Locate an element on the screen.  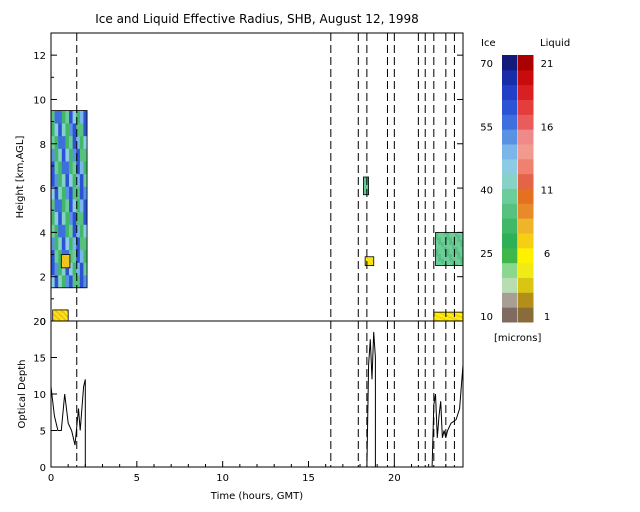
optical-xtick-label: 5 is located at coordinates (137, 478).